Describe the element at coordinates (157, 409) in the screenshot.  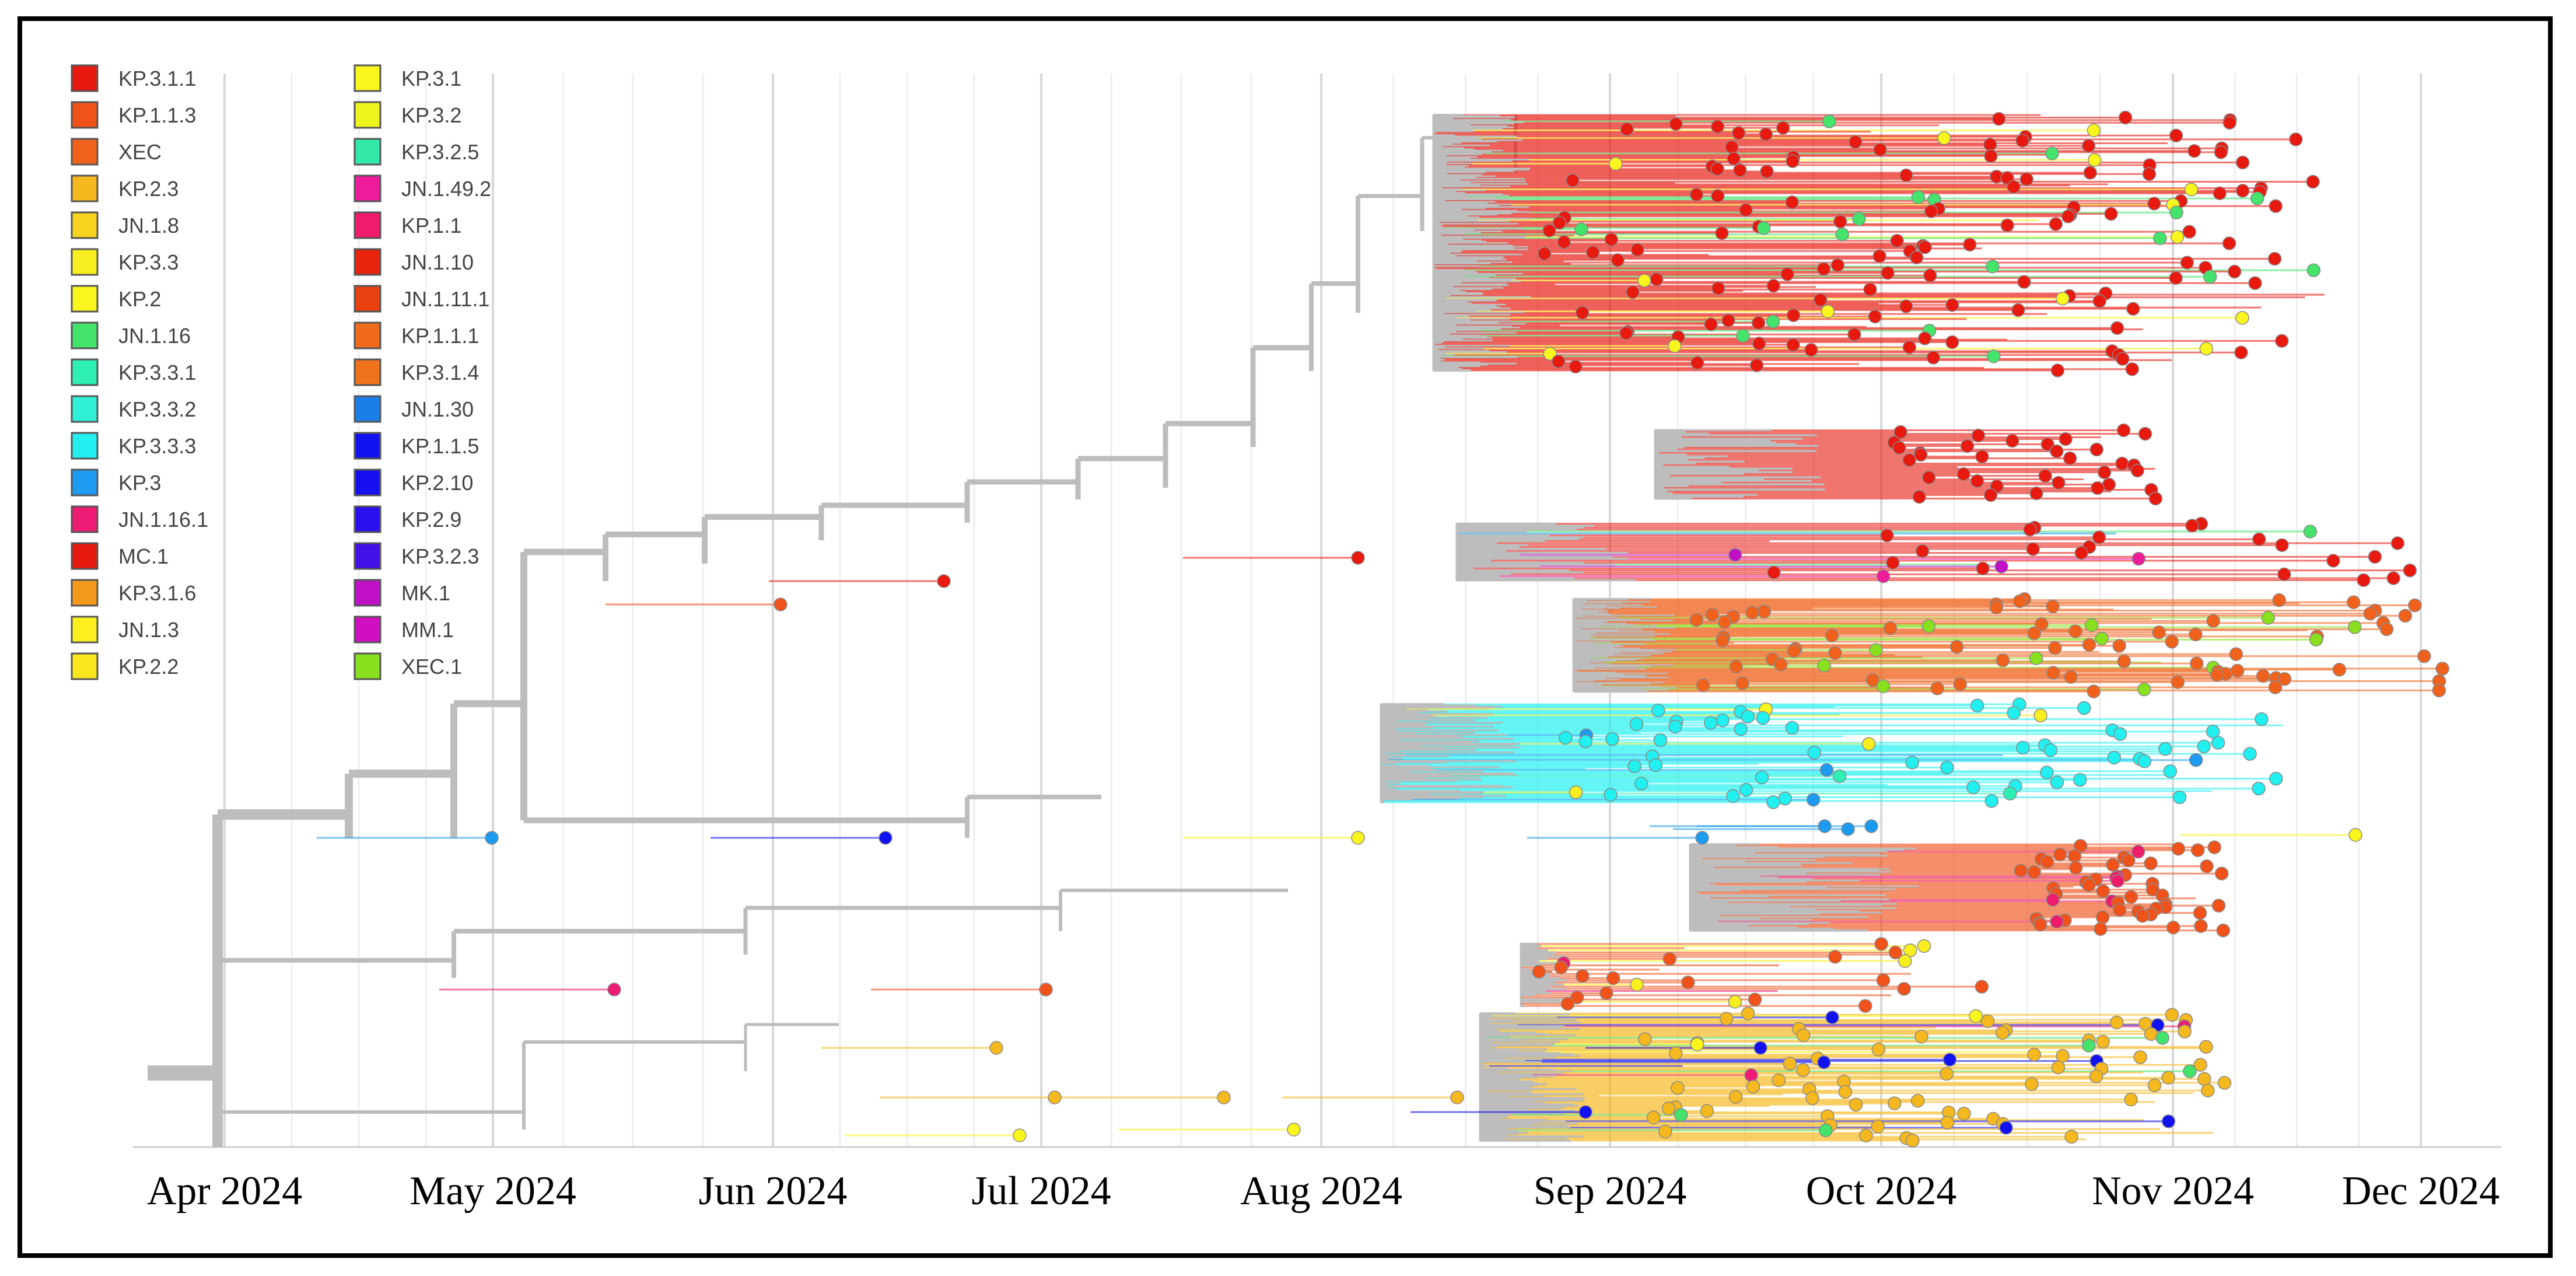
I see `legend-label: KP.3.3.2` at that location.